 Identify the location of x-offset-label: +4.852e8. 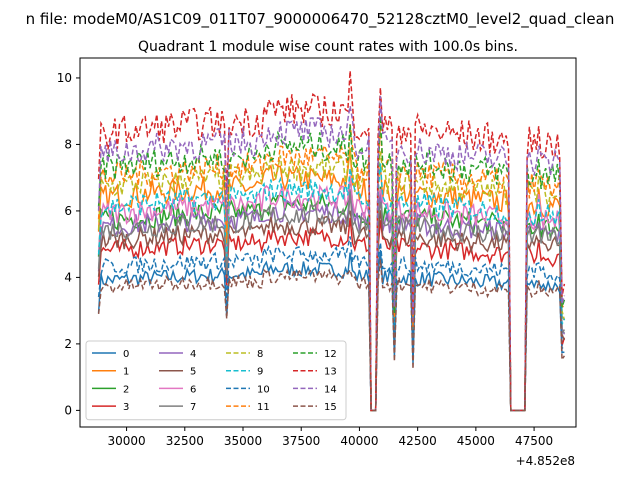
(545, 461).